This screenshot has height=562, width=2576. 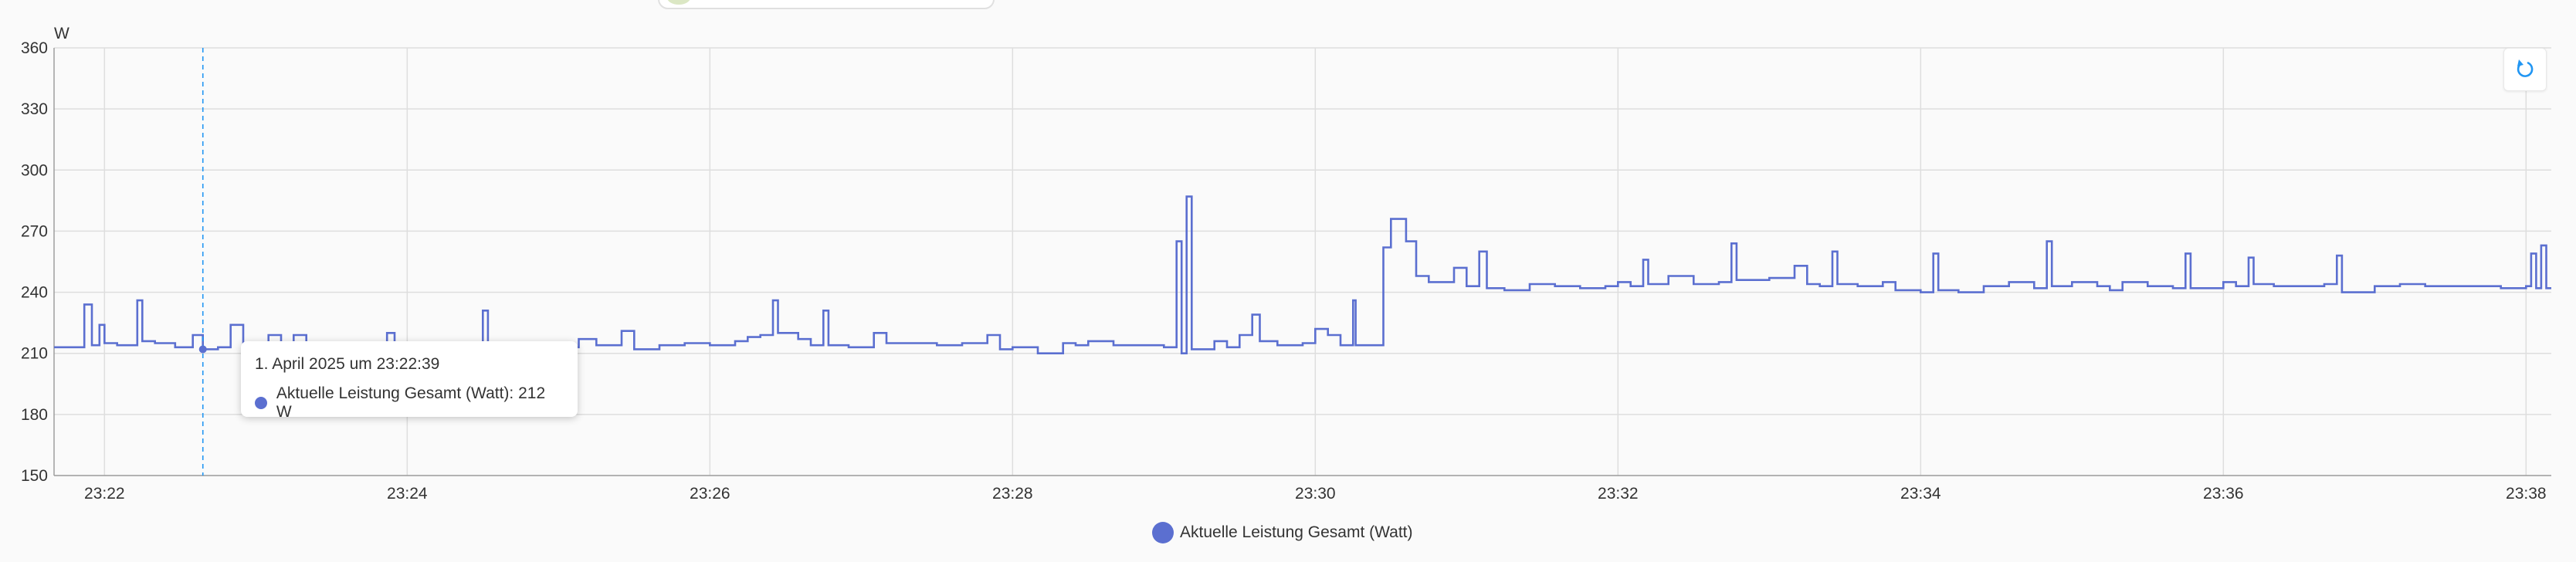 I want to click on x-tick-label: 23:28, so click(x=1012, y=494).